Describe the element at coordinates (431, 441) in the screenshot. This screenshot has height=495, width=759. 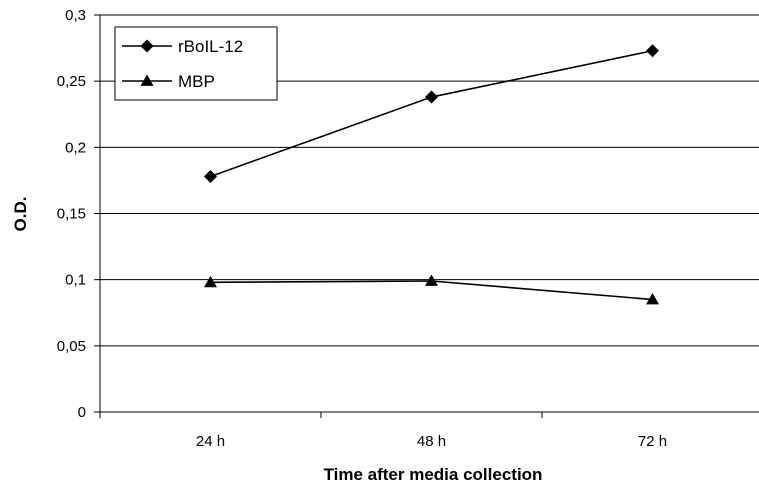
I see `x-tick-label: 48 h` at that location.